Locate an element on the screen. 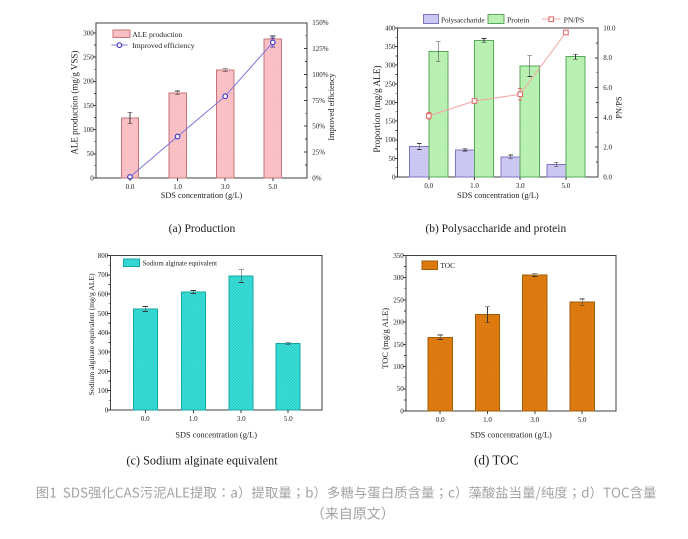 Image resolution: width=688 pixels, height=539 pixels. svg-text: (d) TOC is located at coordinates (496, 460).